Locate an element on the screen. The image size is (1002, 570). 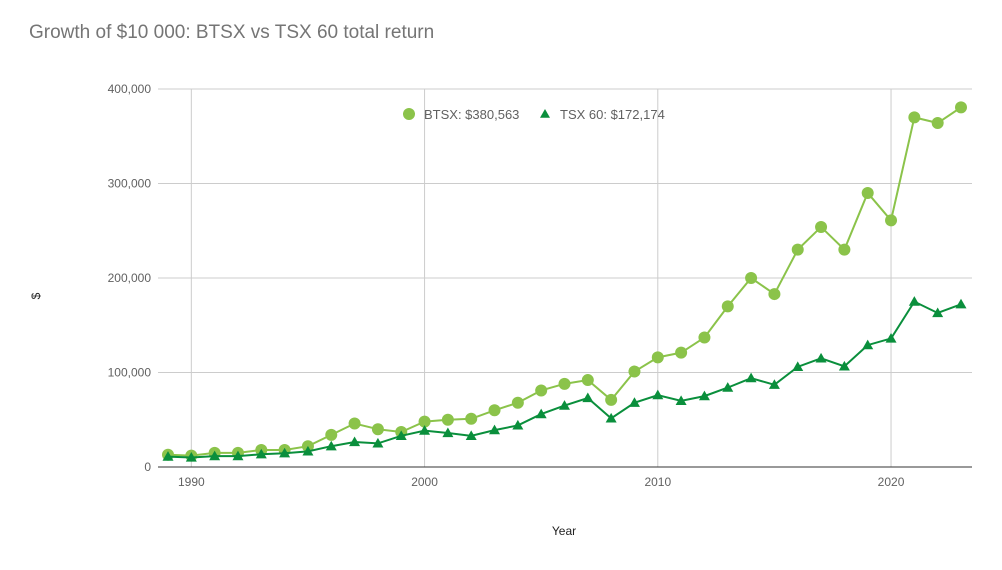
legend-label: BTSX: $380,563 is located at coordinates (471, 114).